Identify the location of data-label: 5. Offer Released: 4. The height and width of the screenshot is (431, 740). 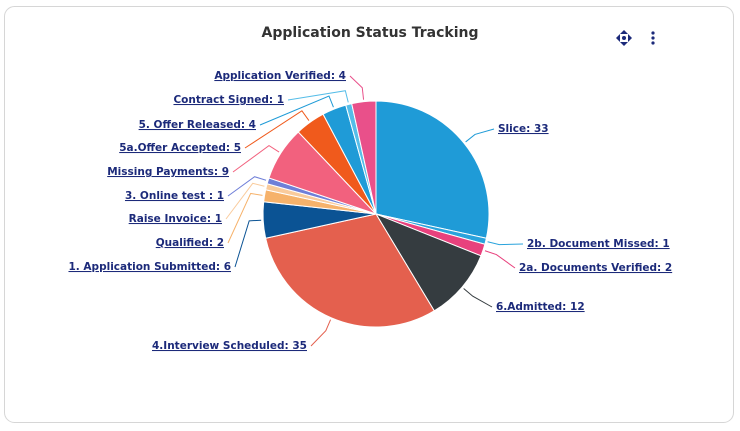
(197, 125).